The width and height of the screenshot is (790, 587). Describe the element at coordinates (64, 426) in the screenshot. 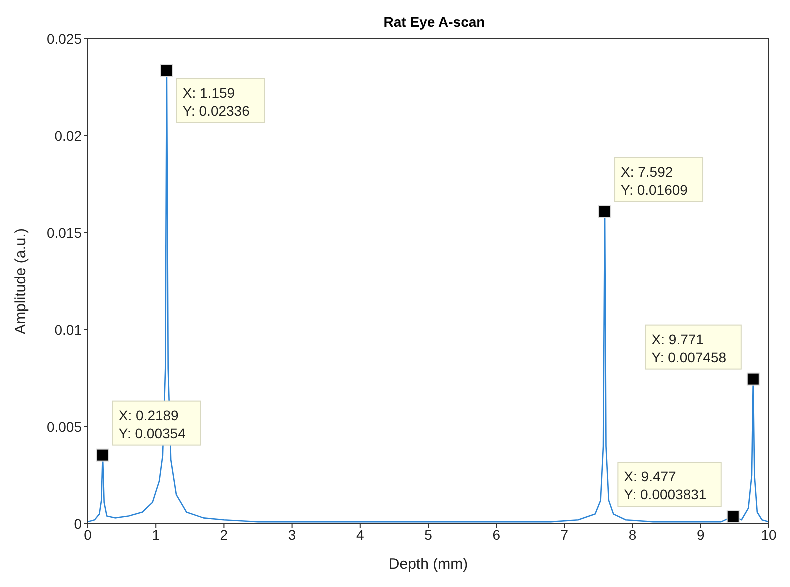

I see `y-tick-label: 0.005` at that location.